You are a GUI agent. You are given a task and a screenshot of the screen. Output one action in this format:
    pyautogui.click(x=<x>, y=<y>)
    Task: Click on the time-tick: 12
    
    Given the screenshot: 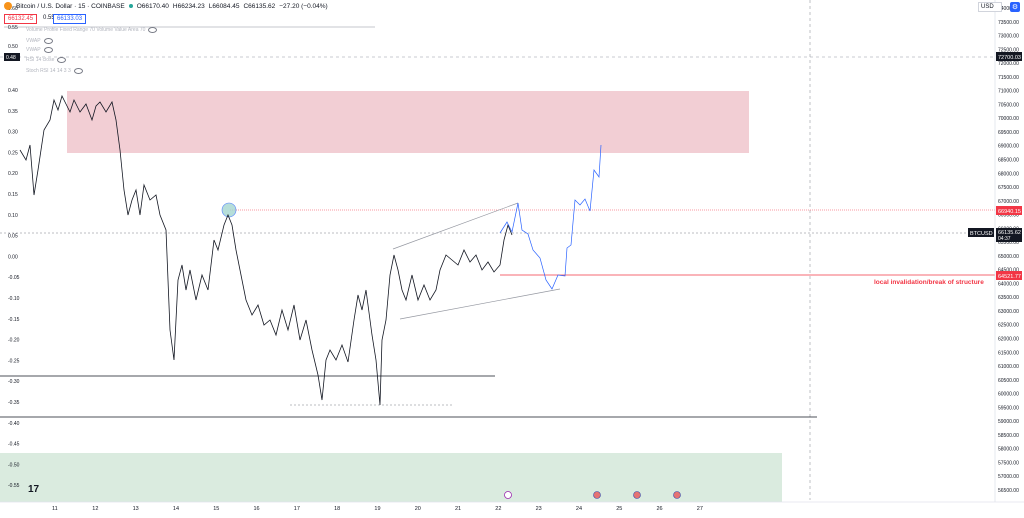 What is the action you would take?
    pyautogui.click(x=95, y=509)
    